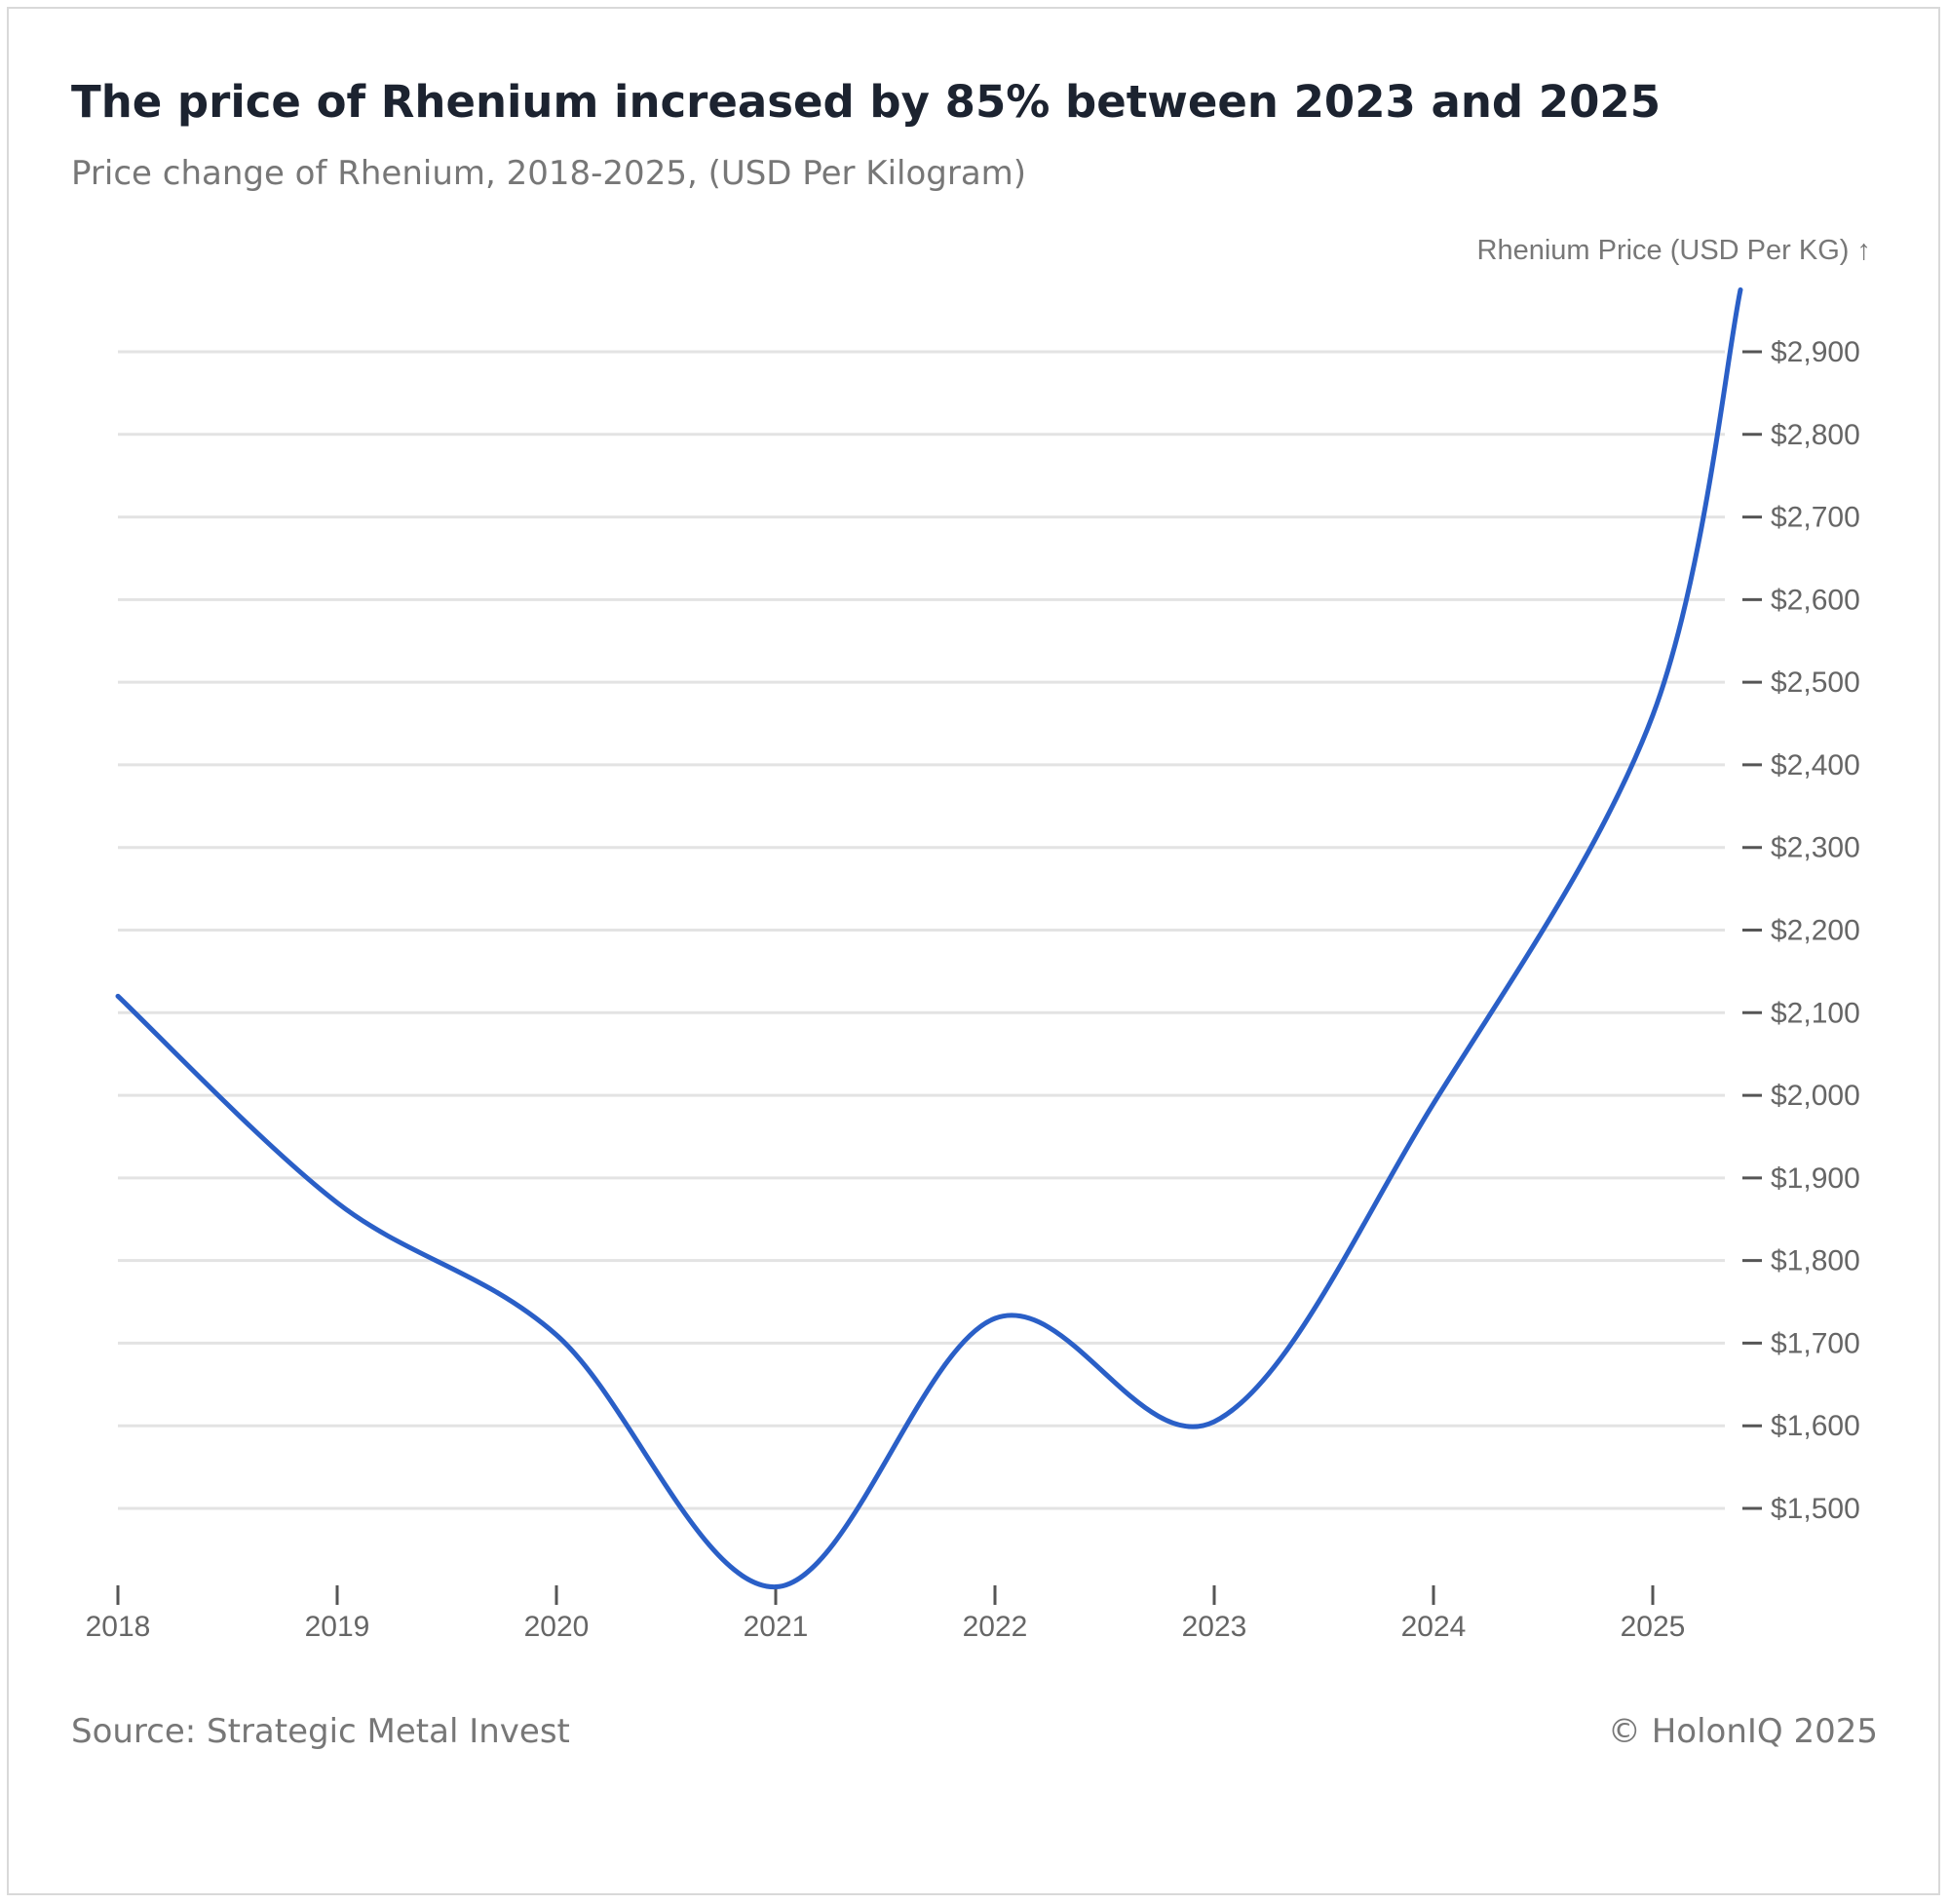 This screenshot has height=1904, width=1949. Describe the element at coordinates (1815, 1261) in the screenshot. I see `y-tick-label: $1,800` at that location.